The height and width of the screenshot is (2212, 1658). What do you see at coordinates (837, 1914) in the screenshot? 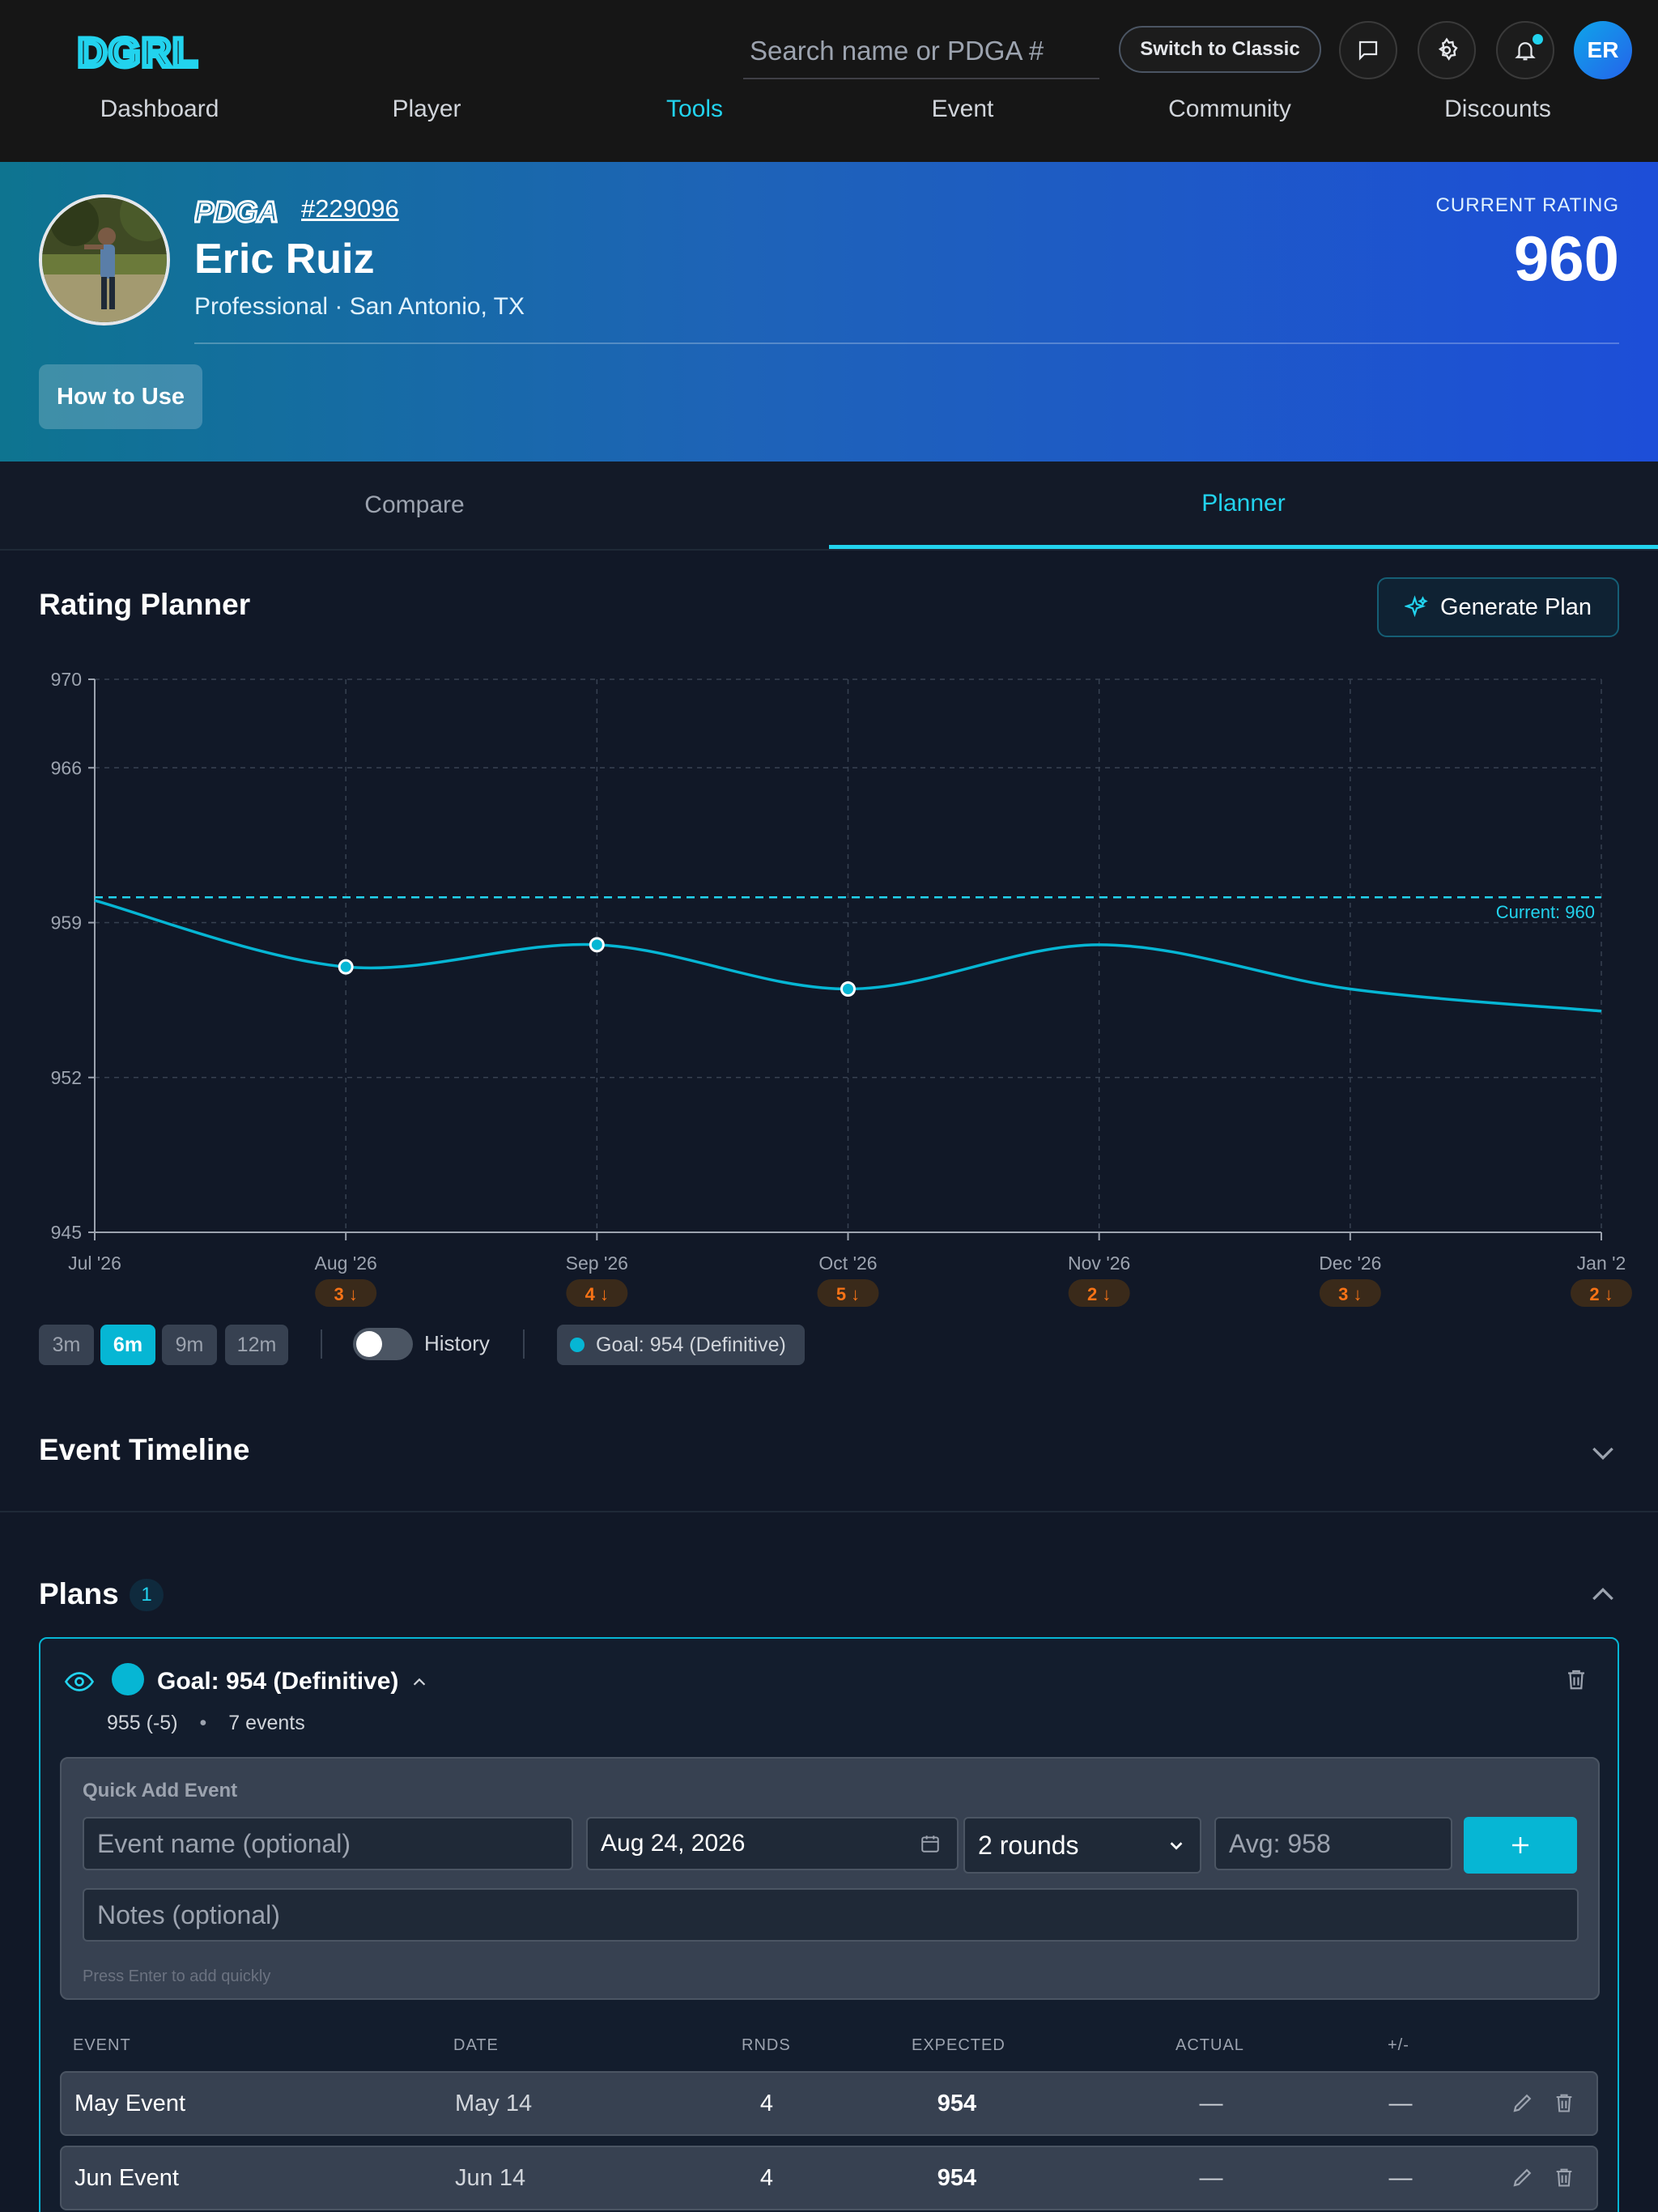
I see `notes-input` at bounding box center [837, 1914].